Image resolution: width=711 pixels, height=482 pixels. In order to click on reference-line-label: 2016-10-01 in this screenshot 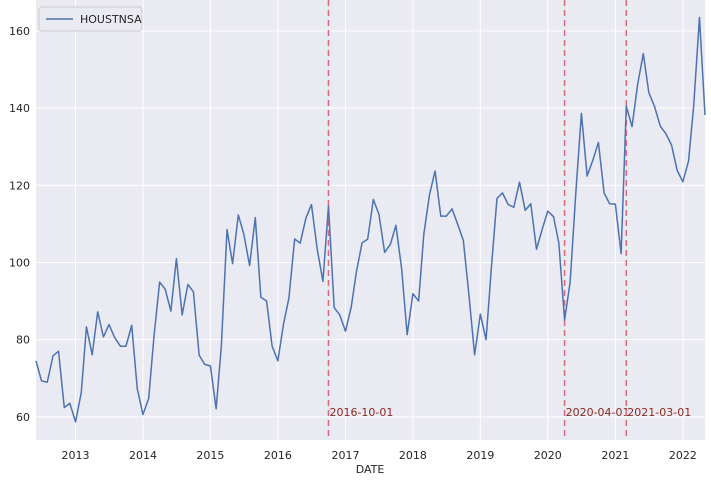, I will do `click(361, 412)`.